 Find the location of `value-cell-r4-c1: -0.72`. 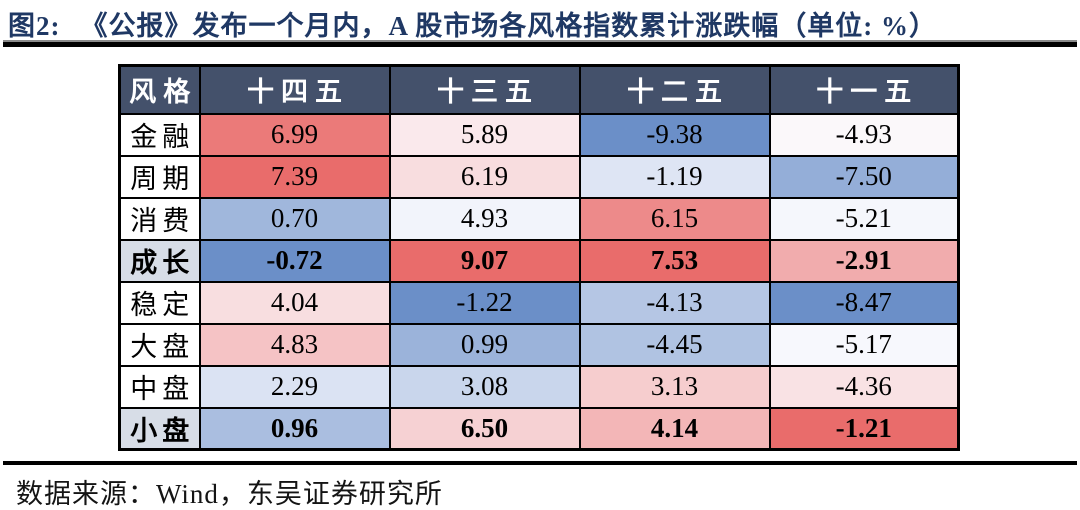

value-cell-r4-c1: -0.72 is located at coordinates (294, 260).